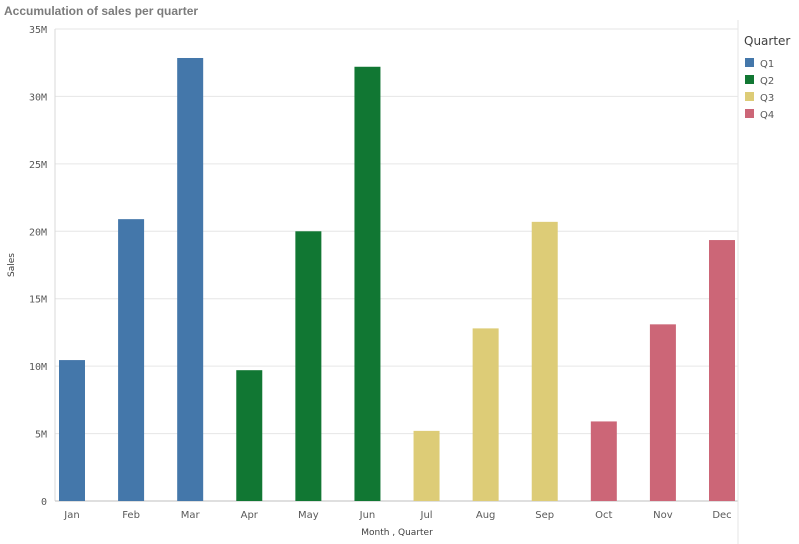 The height and width of the screenshot is (544, 799). I want to click on legend-title: Quarter, so click(767, 41).